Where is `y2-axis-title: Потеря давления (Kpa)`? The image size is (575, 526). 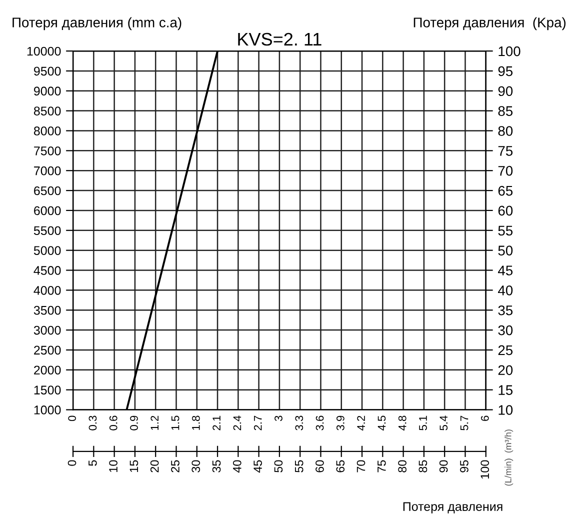 y2-axis-title: Потеря давления (Kpa) is located at coordinates (490, 23).